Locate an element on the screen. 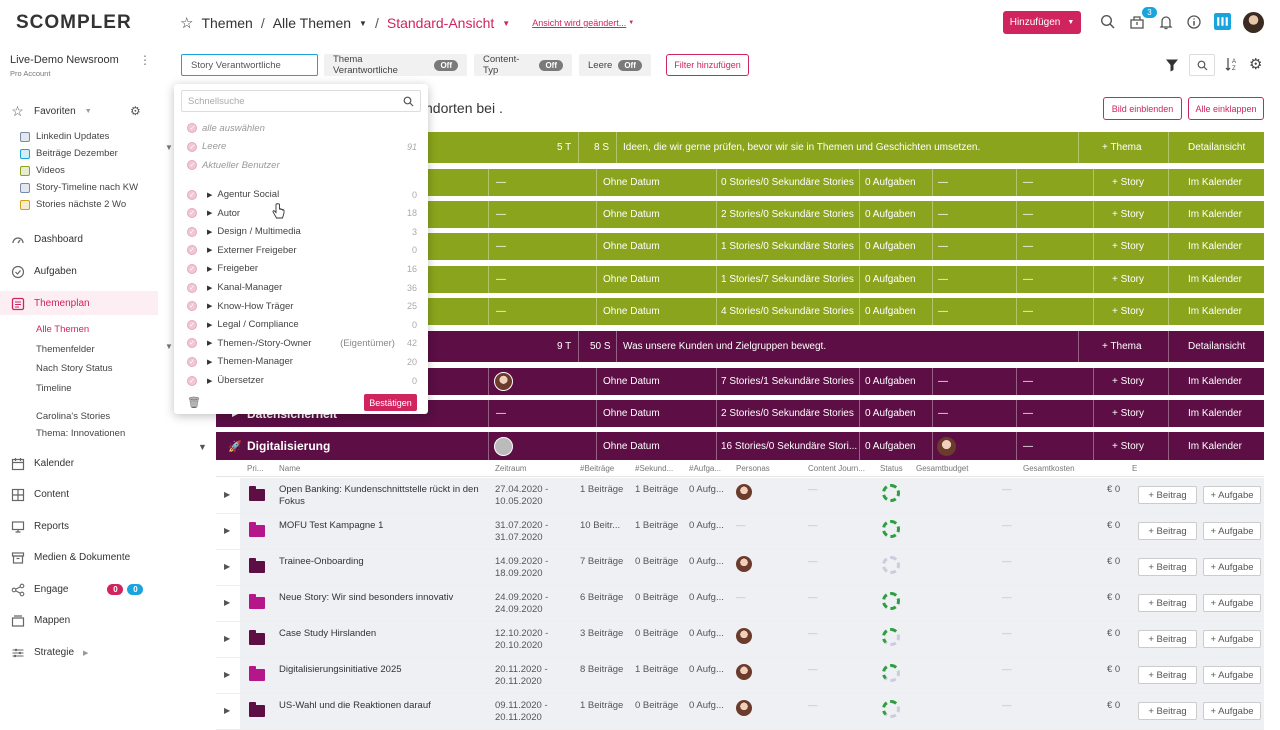  add-button: Hinzufügen ▼ is located at coordinates (1042, 22).